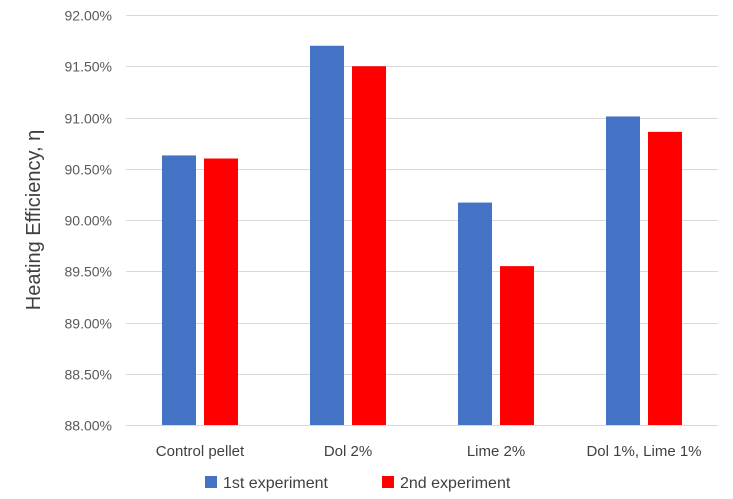  What do you see at coordinates (88, 375) in the screenshot?
I see `y-tick-label: 88.50%` at bounding box center [88, 375].